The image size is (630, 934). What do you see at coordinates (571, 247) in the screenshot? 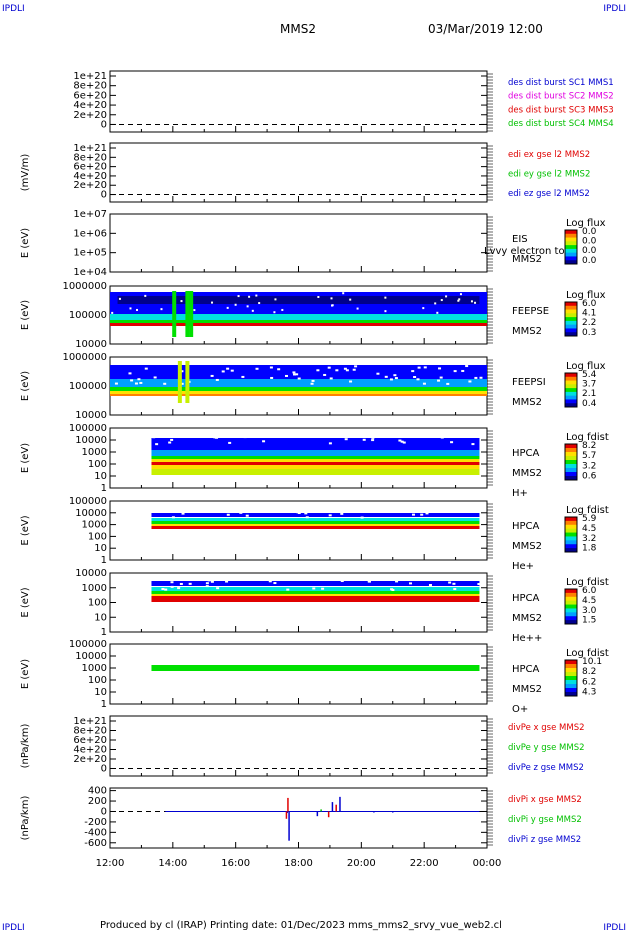
I see `colorbar-frame` at bounding box center [571, 247].